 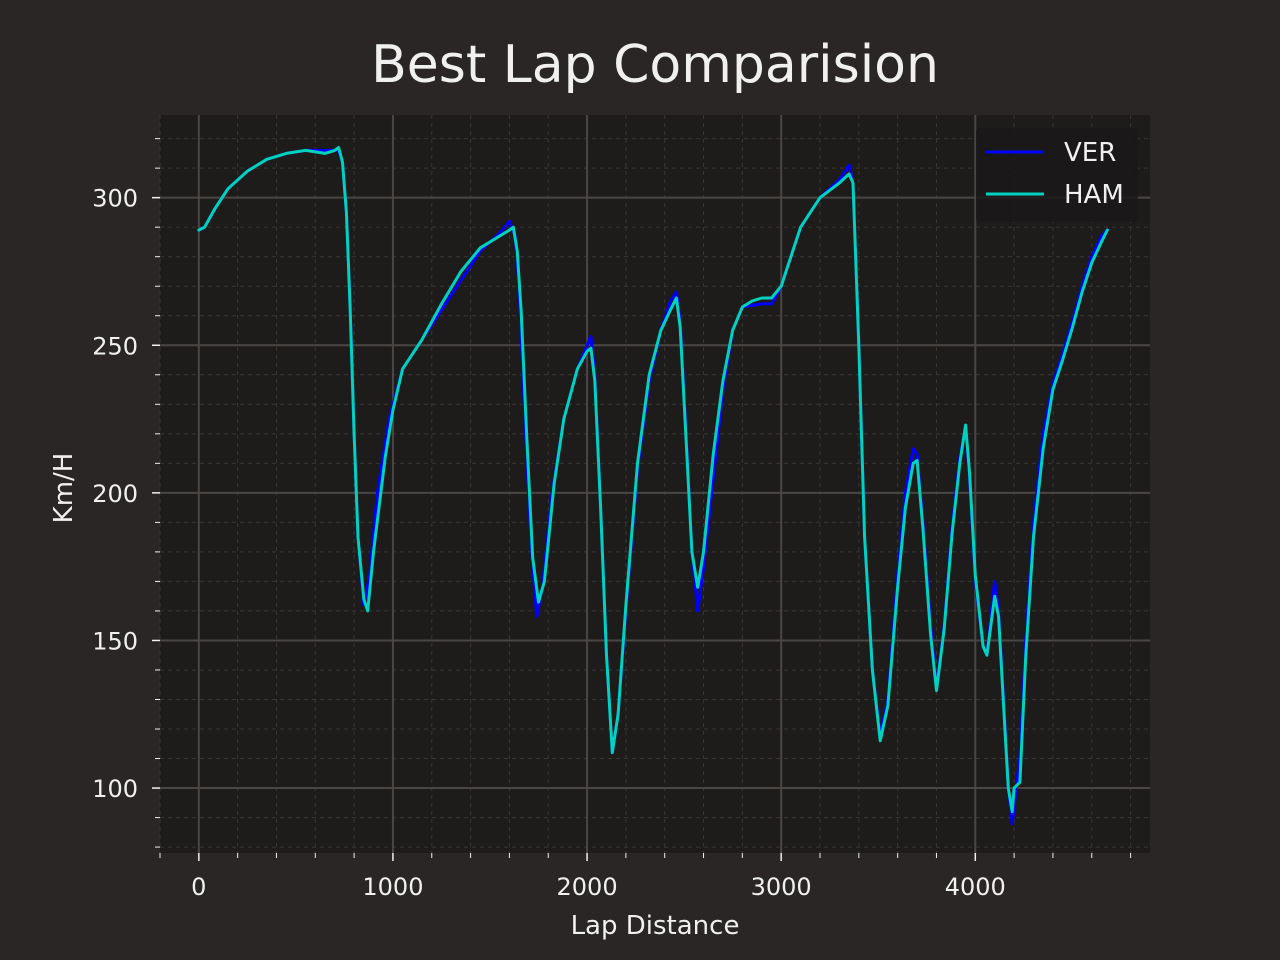 What do you see at coordinates (392, 887) in the screenshot?
I see `x-tick-label: 1000` at bounding box center [392, 887].